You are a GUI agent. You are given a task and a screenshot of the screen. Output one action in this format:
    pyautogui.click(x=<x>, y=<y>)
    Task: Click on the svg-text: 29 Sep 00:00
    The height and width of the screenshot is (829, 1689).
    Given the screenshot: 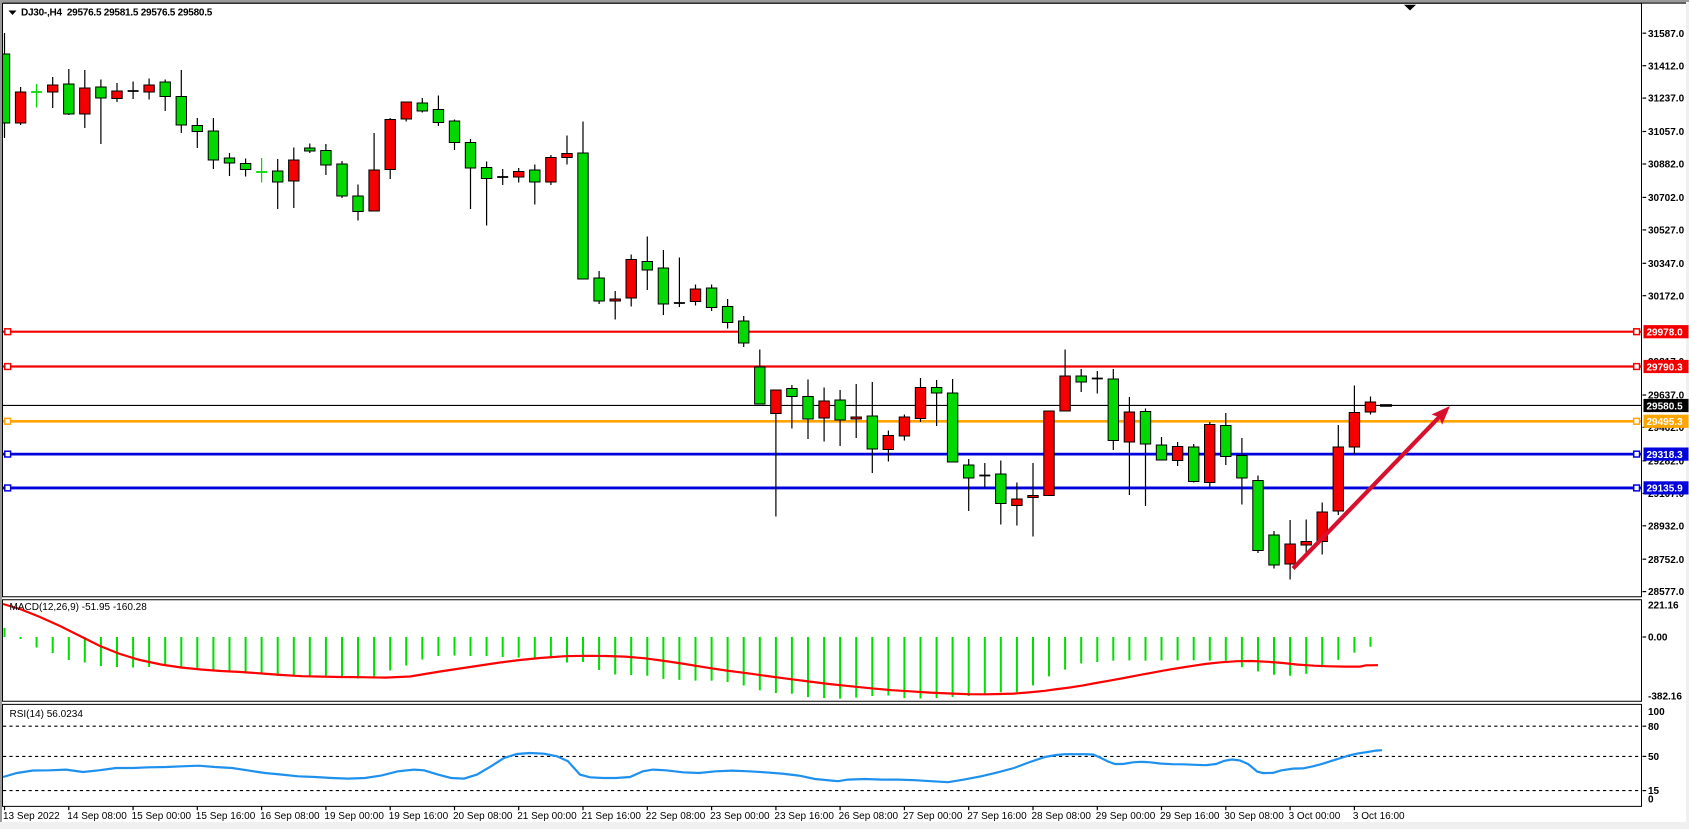 What is the action you would take?
    pyautogui.click(x=1126, y=816)
    